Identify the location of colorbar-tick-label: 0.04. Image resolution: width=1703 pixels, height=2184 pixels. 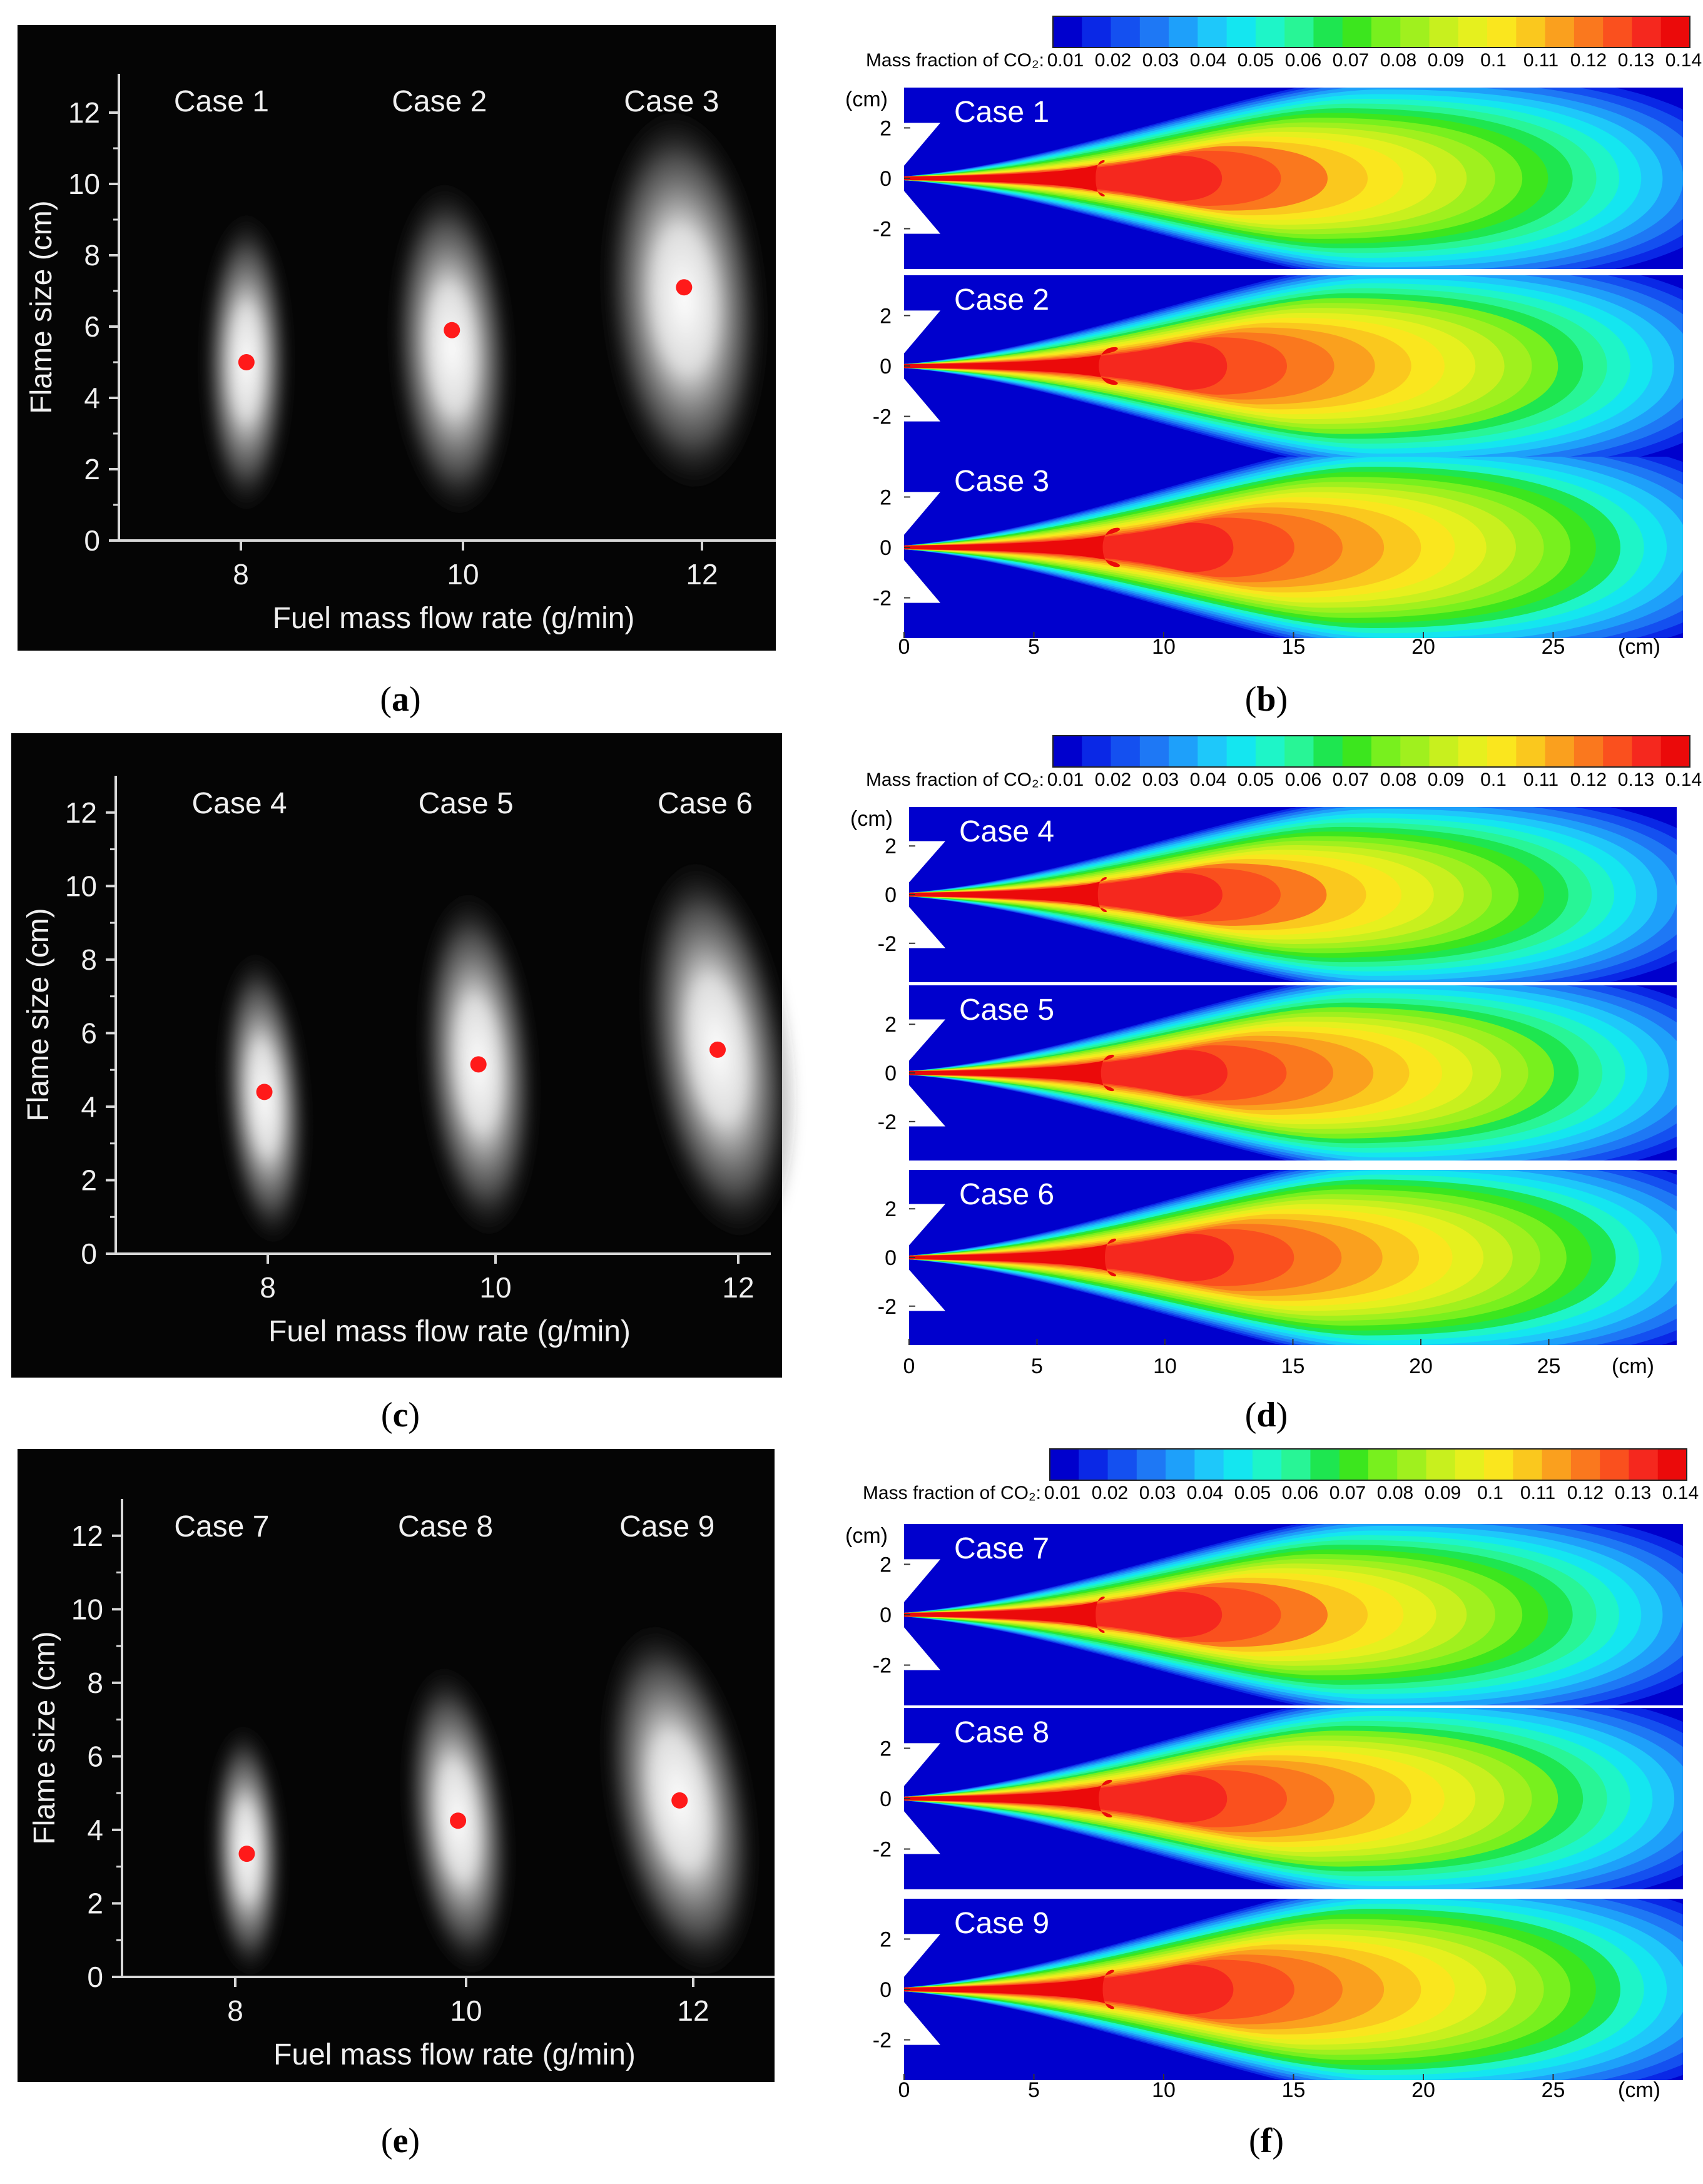
(1208, 61).